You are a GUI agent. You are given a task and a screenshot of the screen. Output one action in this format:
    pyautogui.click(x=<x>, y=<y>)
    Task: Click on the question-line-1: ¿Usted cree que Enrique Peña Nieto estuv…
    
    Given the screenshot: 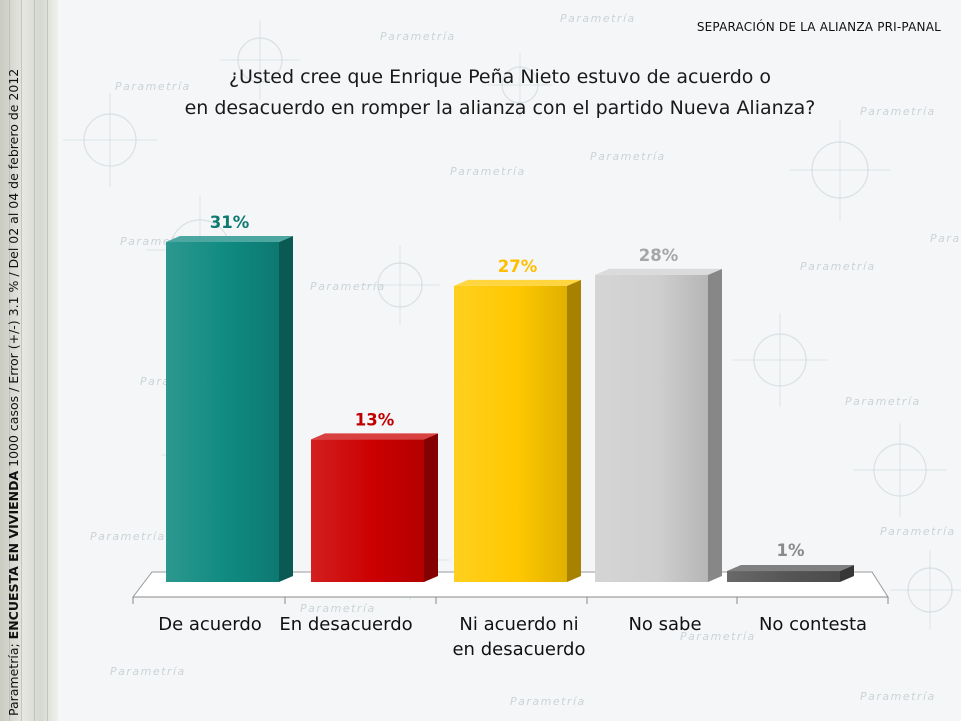 What is the action you would take?
    pyautogui.click(x=500, y=77)
    